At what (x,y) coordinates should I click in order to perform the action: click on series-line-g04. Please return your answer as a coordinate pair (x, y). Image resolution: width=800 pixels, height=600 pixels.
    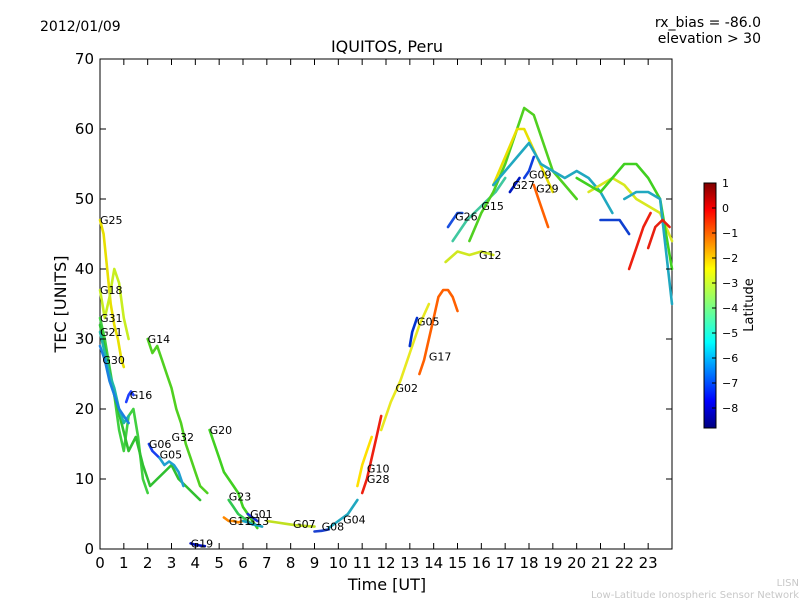
    Looking at the image, I should click on (343, 514).